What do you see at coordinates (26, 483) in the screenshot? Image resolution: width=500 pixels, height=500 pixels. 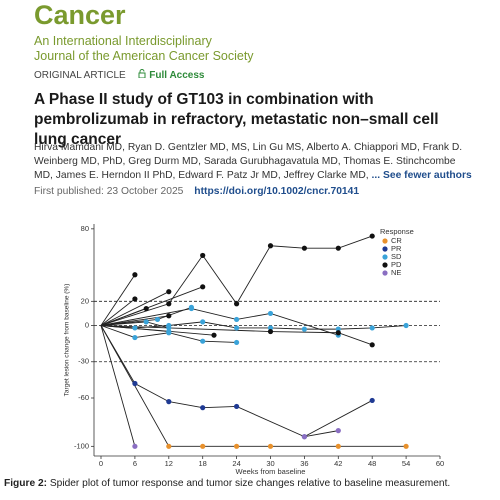 I see `figure-label: Figure 2:` at bounding box center [26, 483].